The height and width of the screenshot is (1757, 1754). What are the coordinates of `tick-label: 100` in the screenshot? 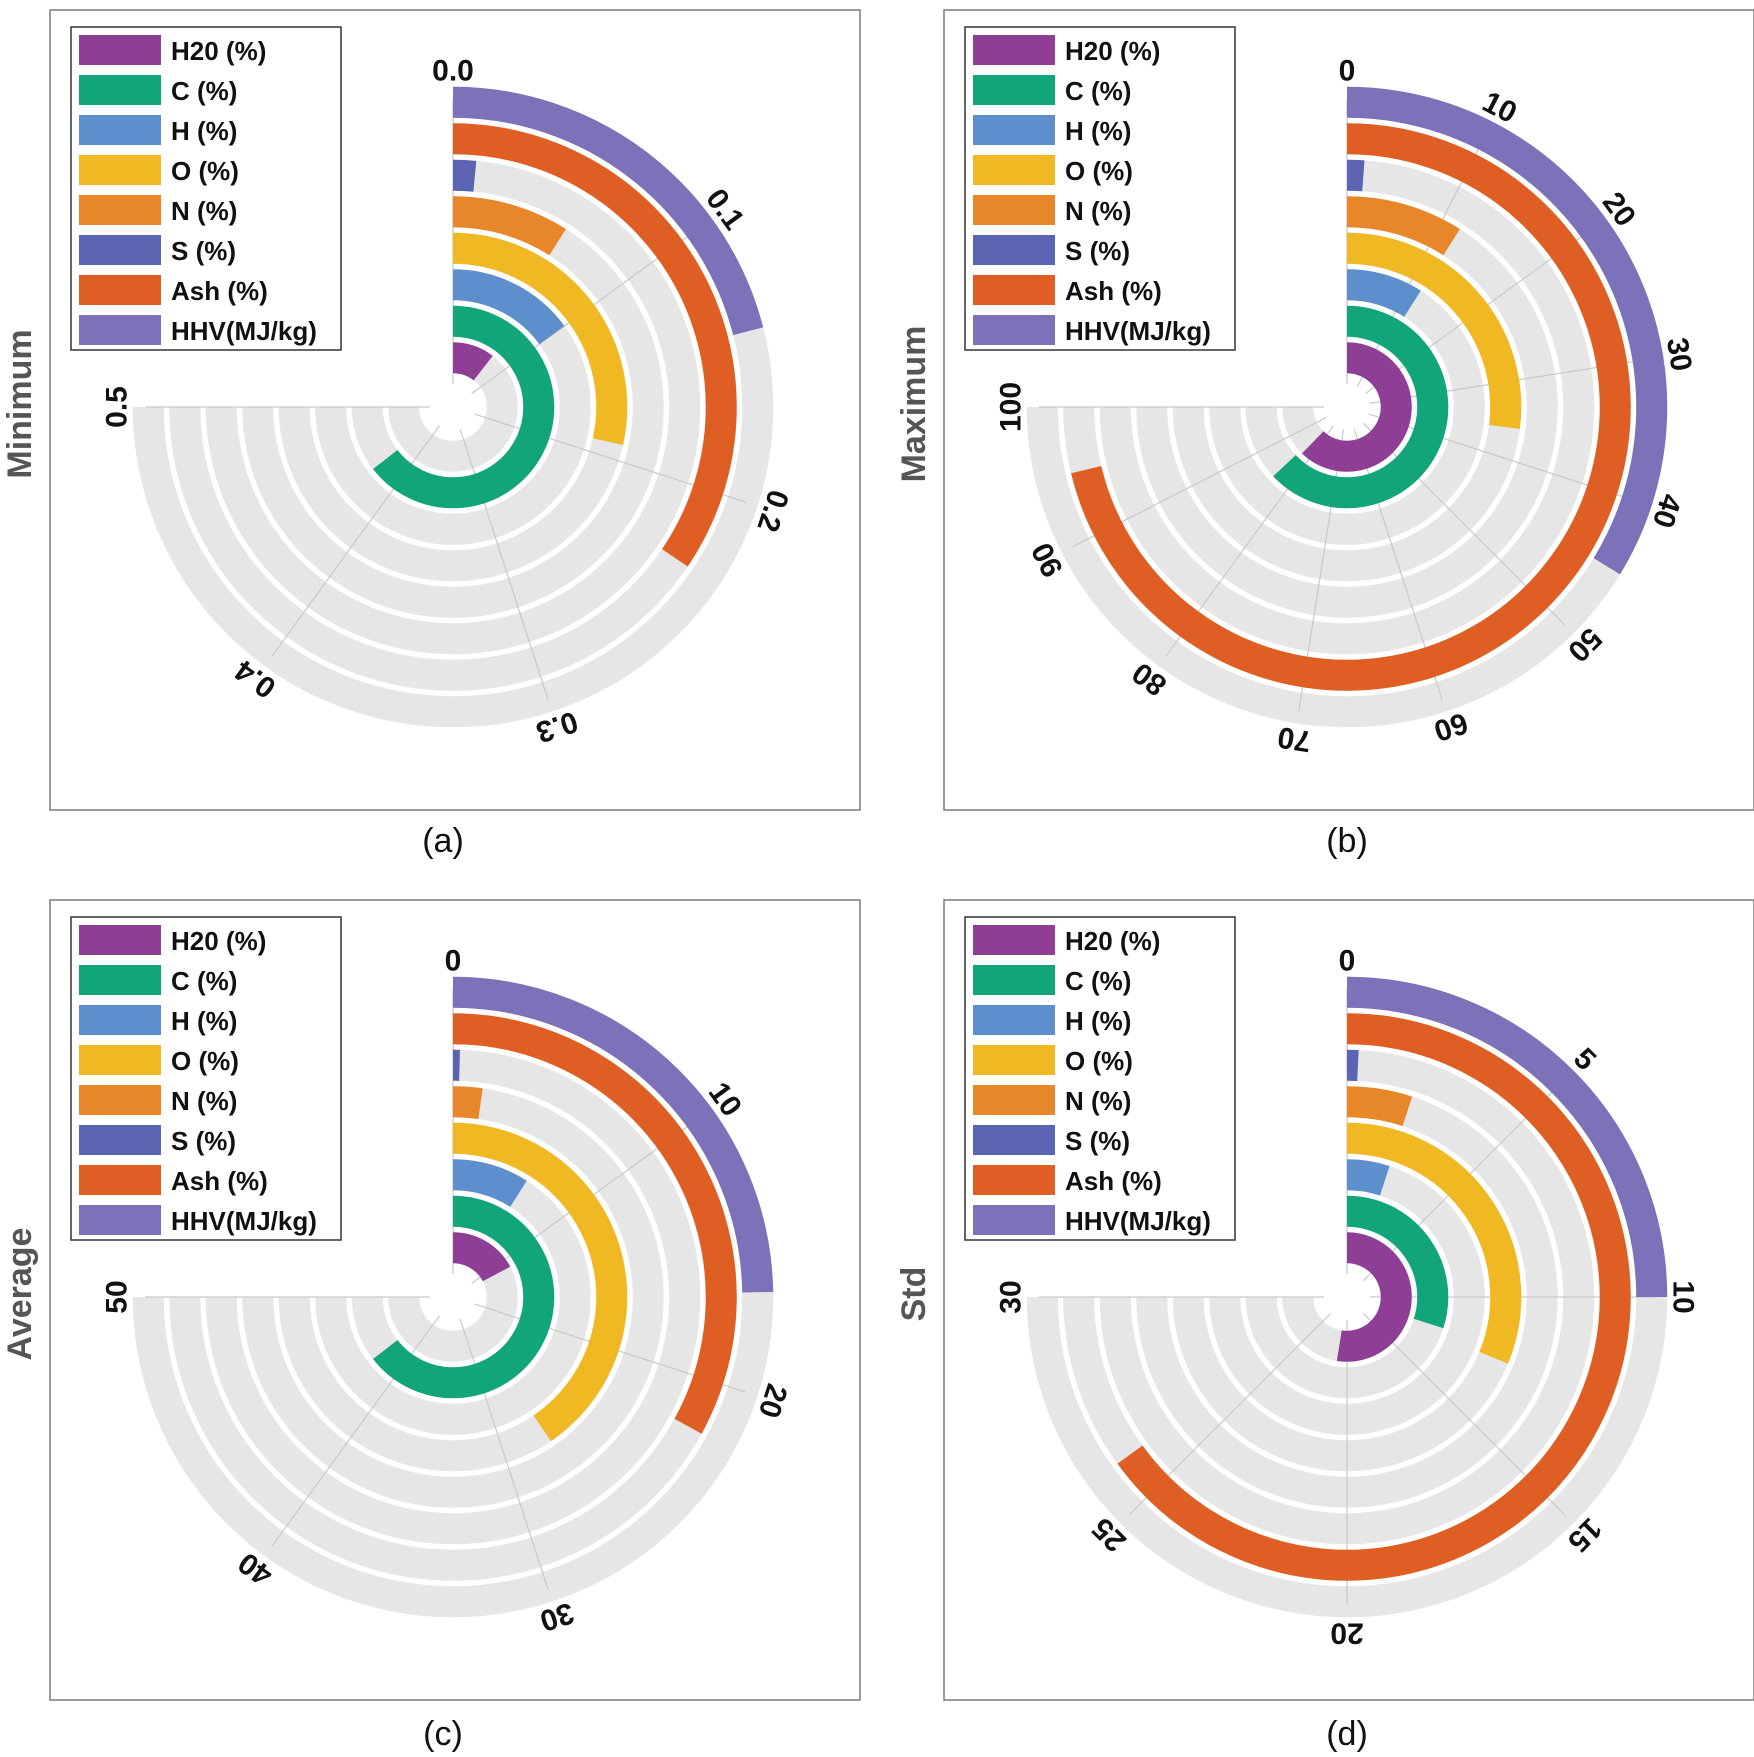 It's located at (1011, 407).